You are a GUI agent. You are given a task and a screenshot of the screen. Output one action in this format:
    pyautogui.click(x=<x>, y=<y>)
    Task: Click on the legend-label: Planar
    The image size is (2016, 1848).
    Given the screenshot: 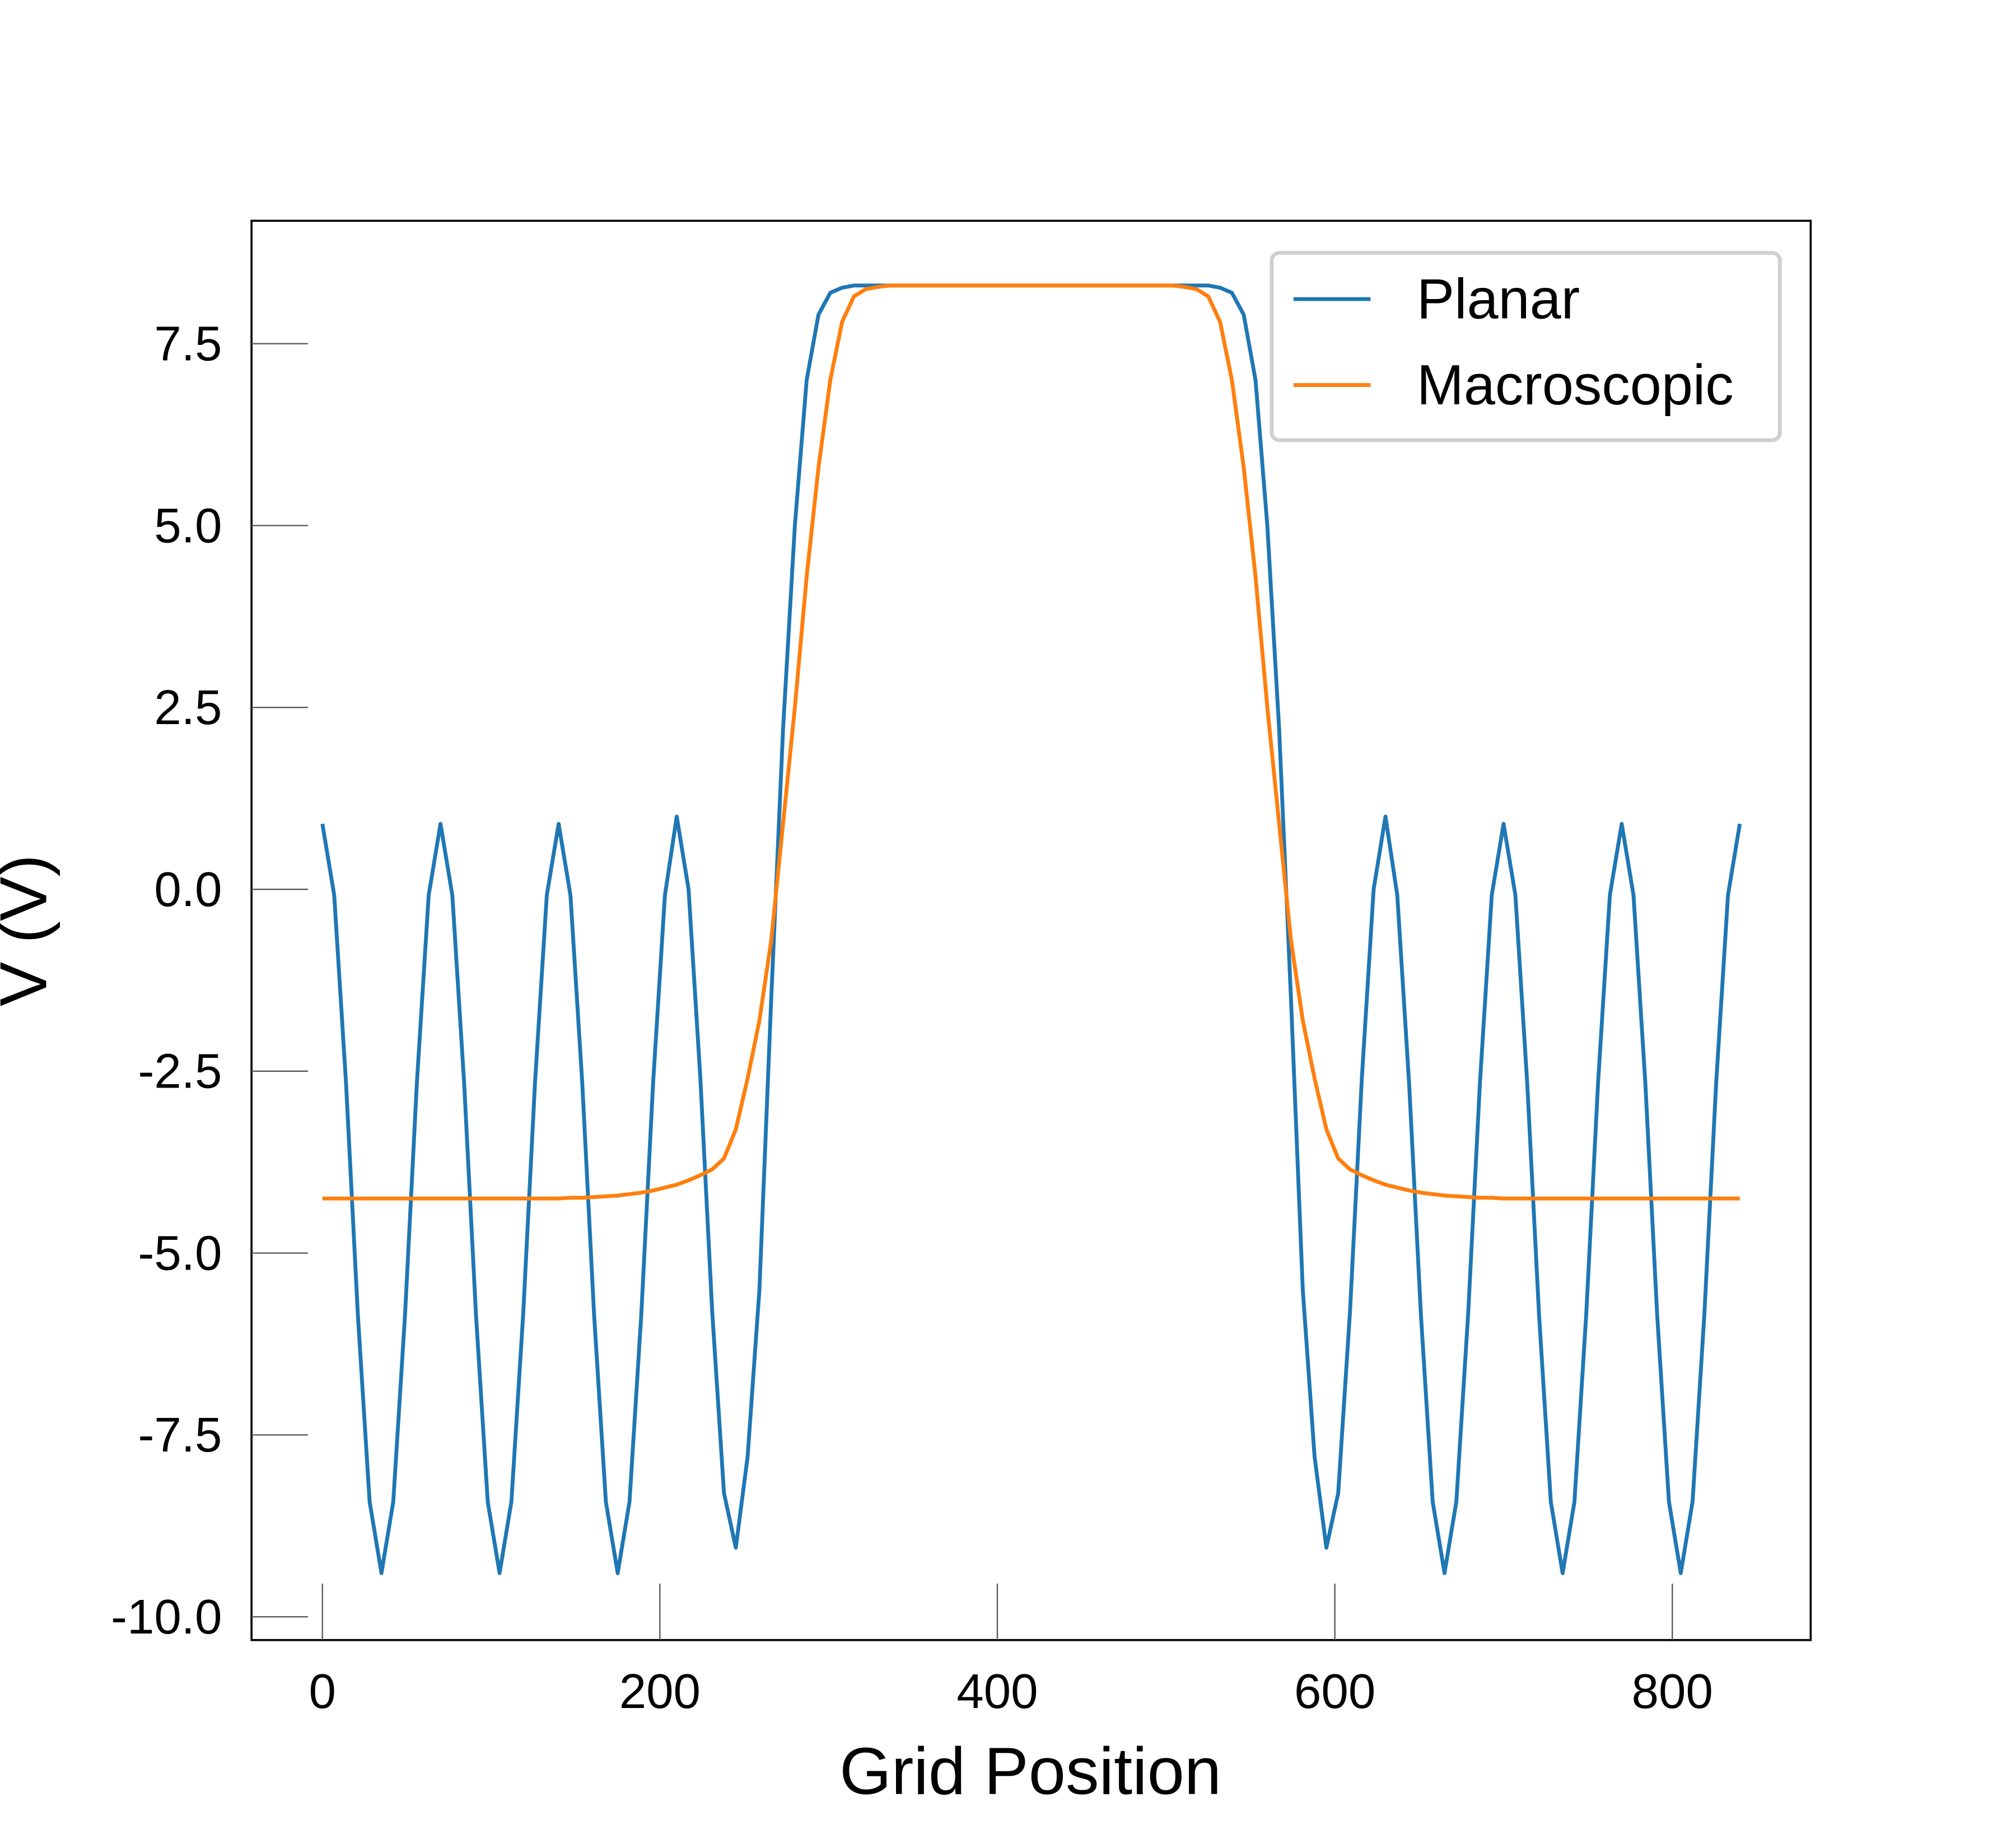 What is the action you would take?
    pyautogui.click(x=1499, y=299)
    